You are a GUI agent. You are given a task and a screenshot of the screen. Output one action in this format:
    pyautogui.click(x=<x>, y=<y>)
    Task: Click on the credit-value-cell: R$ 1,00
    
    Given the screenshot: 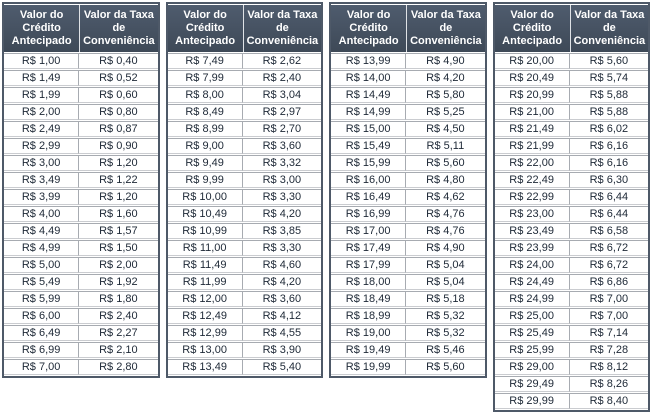 What is the action you would take?
    pyautogui.click(x=41, y=61)
    